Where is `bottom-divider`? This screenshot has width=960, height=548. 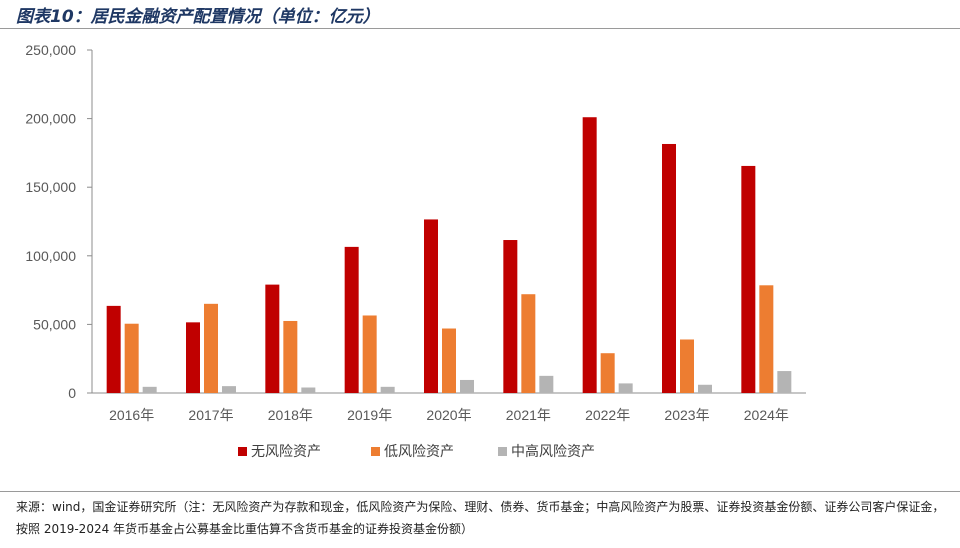
bottom-divider is located at coordinates (480, 491).